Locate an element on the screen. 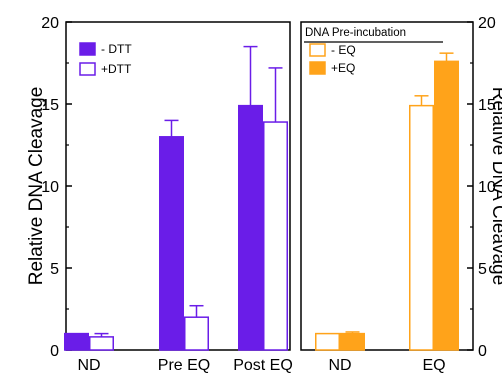  left-legend-label: - DTT is located at coordinates (116, 49).